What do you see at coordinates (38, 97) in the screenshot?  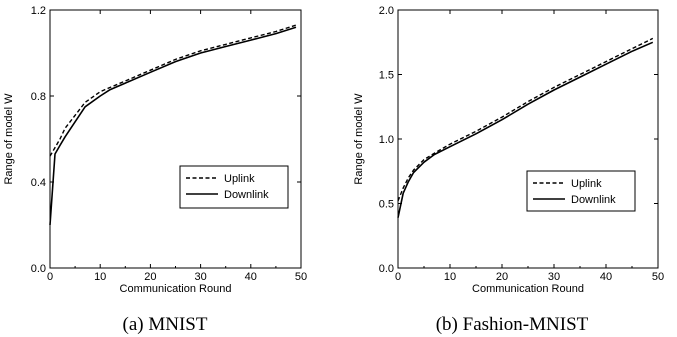 I see `y-tick-label: 0.8` at bounding box center [38, 97].